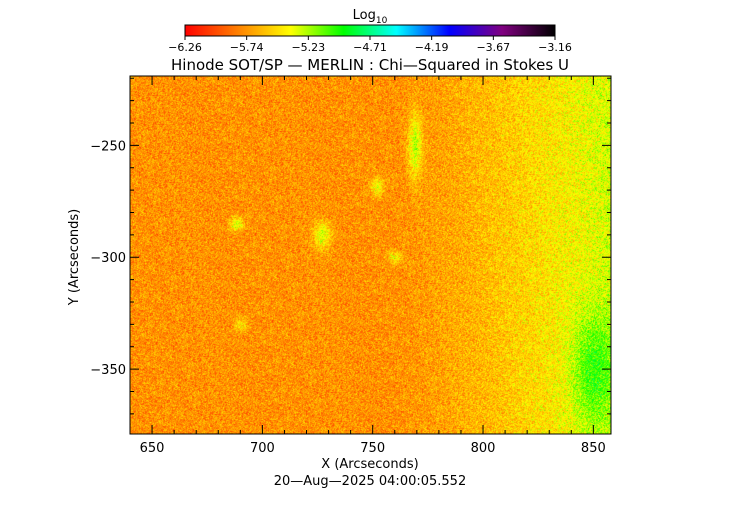  I want to click on colorbar-tick-label: −3.67, so click(493, 47).